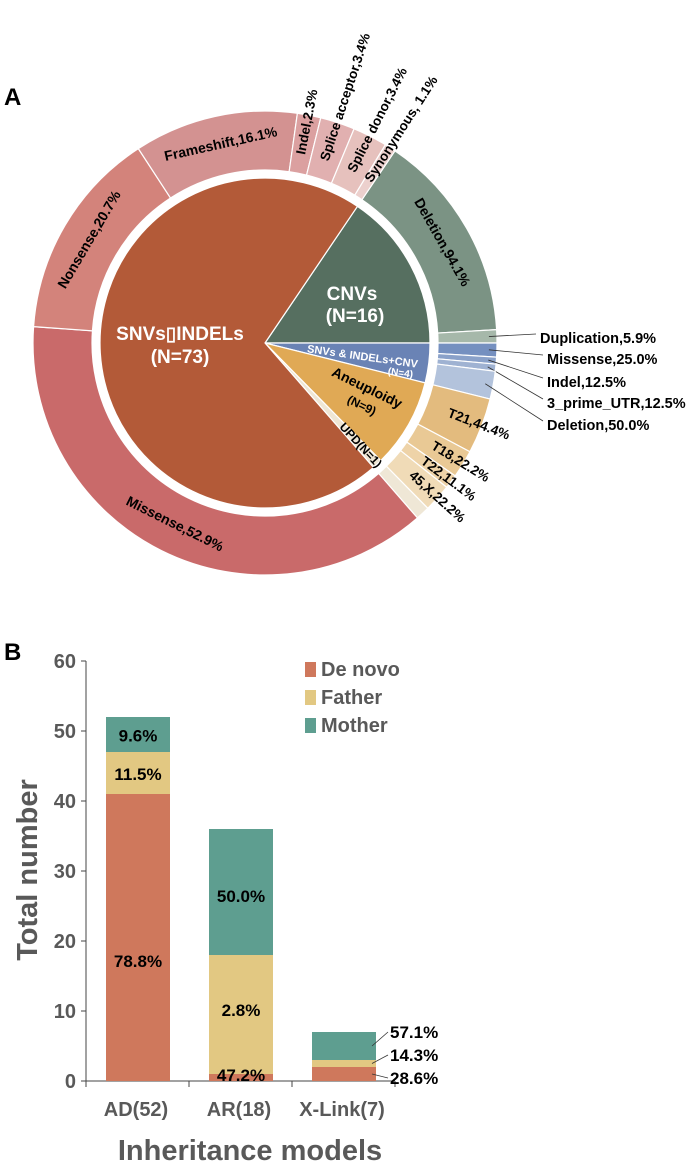 This screenshot has width=699, height=1164. What do you see at coordinates (250, 1149) in the screenshot?
I see `x-axis-title: Inheritance models` at bounding box center [250, 1149].